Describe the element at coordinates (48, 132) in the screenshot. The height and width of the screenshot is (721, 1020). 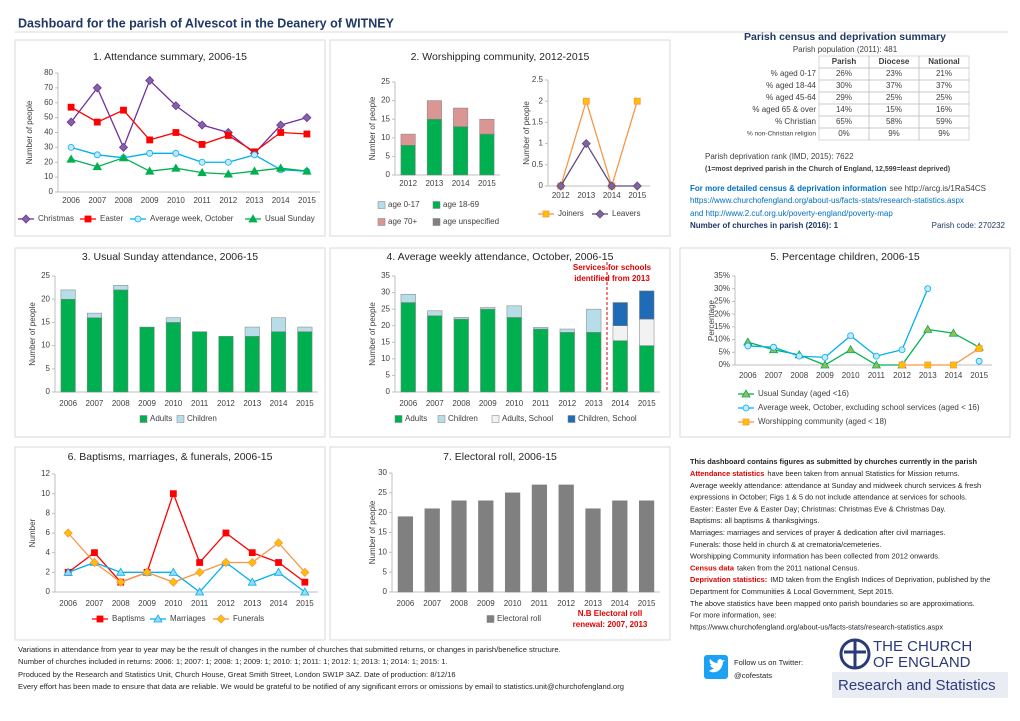
I see `y-tick-label: 40` at that location.